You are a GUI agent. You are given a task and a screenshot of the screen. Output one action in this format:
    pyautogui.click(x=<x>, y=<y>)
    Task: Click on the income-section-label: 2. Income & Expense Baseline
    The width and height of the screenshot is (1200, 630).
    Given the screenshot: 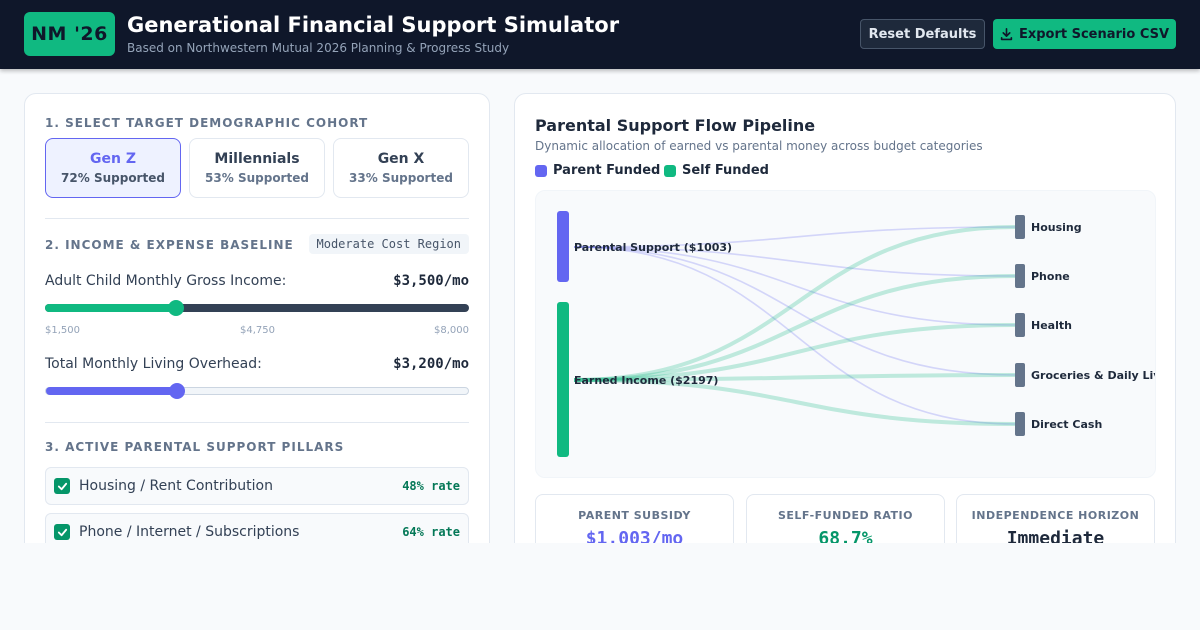 What is the action you would take?
    pyautogui.click(x=169, y=245)
    